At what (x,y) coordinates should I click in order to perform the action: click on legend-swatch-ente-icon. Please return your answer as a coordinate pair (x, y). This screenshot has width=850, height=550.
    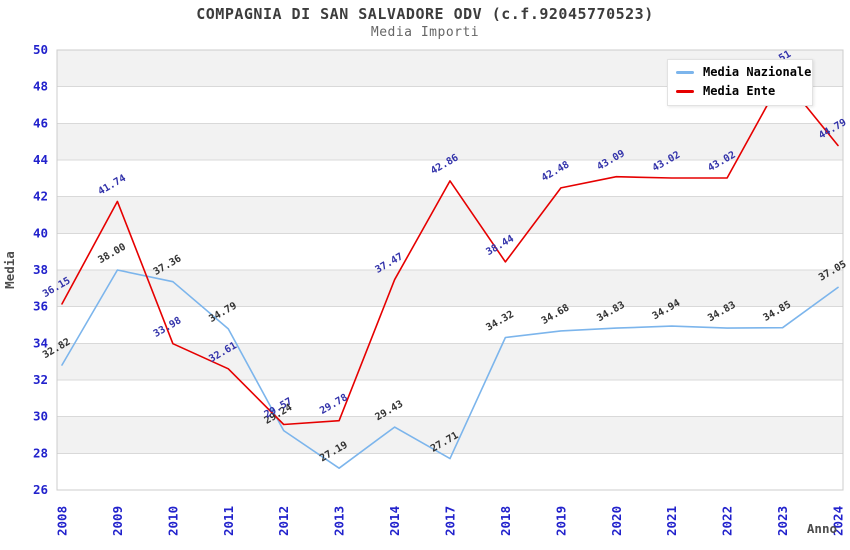
    Looking at the image, I should click on (685, 91).